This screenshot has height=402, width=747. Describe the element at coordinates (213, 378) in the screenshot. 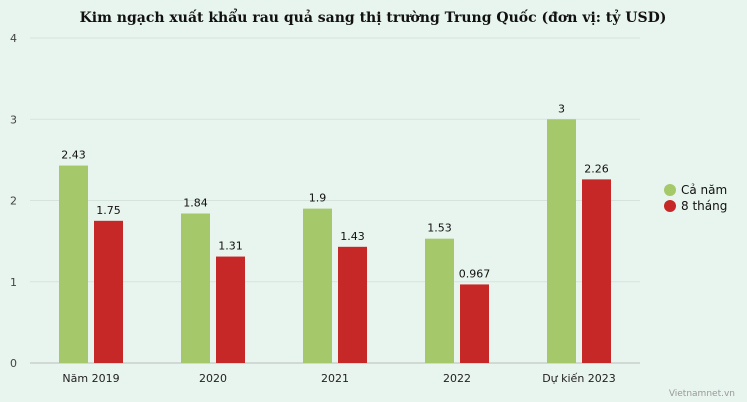

I see `x-tick-label: 2020` at that location.